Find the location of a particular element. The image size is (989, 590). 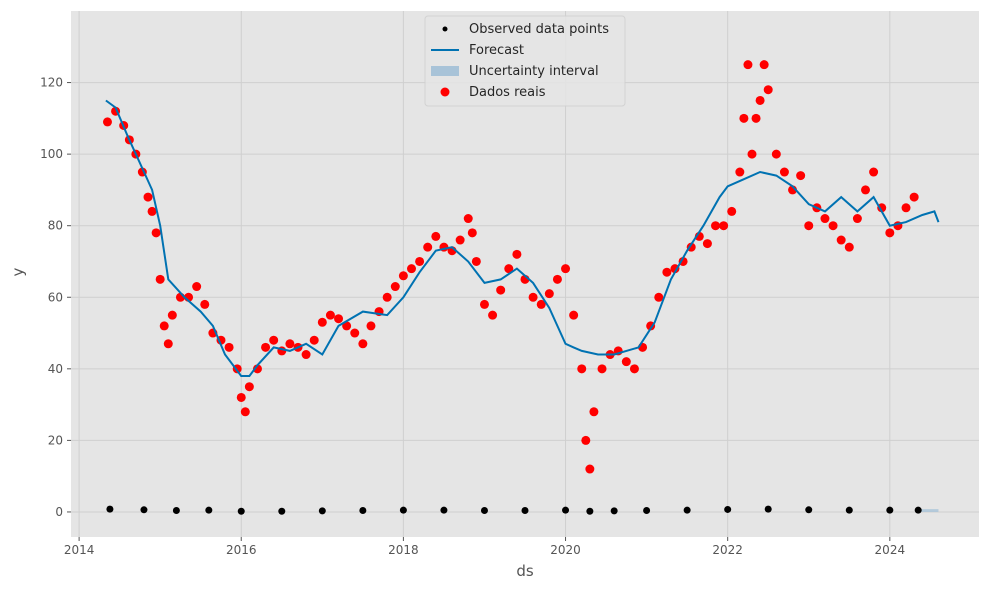

x-tick-label: 2014 is located at coordinates (79, 550).